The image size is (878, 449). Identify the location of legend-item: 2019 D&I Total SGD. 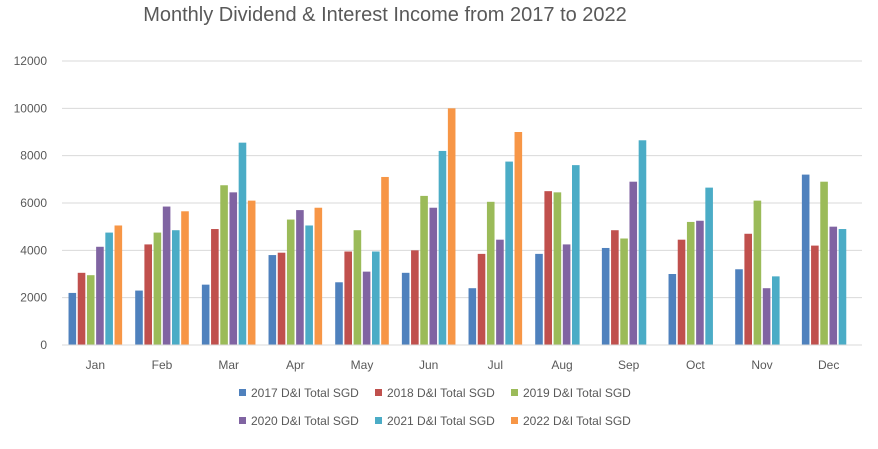
(571, 393).